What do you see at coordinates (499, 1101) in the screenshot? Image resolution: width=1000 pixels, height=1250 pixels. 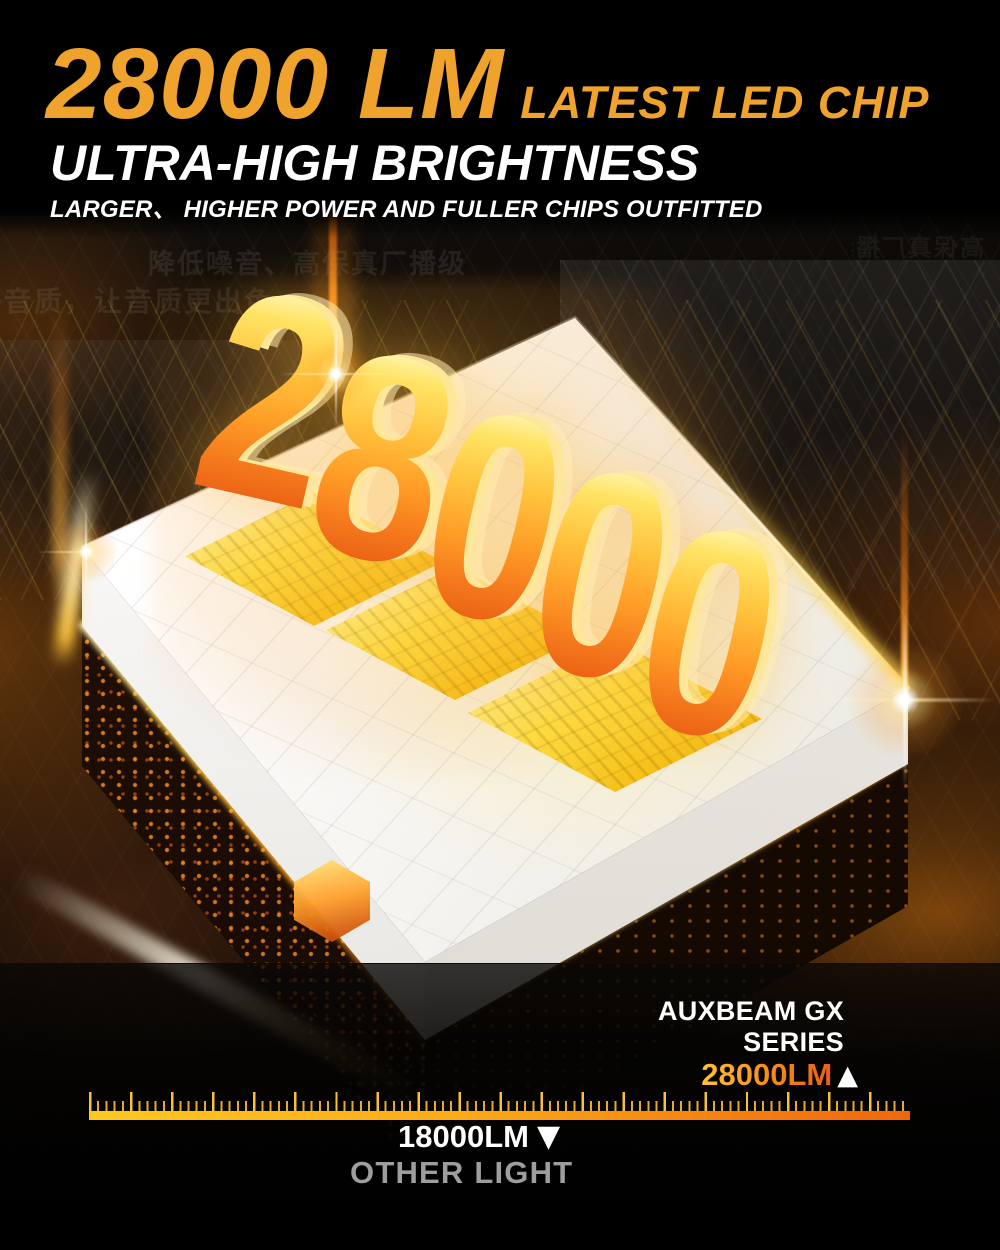 I see `ruler-major-ticks` at bounding box center [499, 1101].